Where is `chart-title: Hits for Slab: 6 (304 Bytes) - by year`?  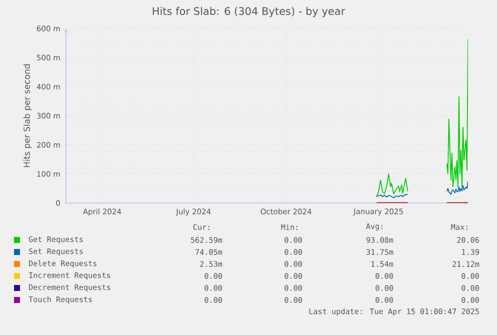
chart-title: Hits for Slab: 6 (304 Bytes) - by year is located at coordinates (249, 12).